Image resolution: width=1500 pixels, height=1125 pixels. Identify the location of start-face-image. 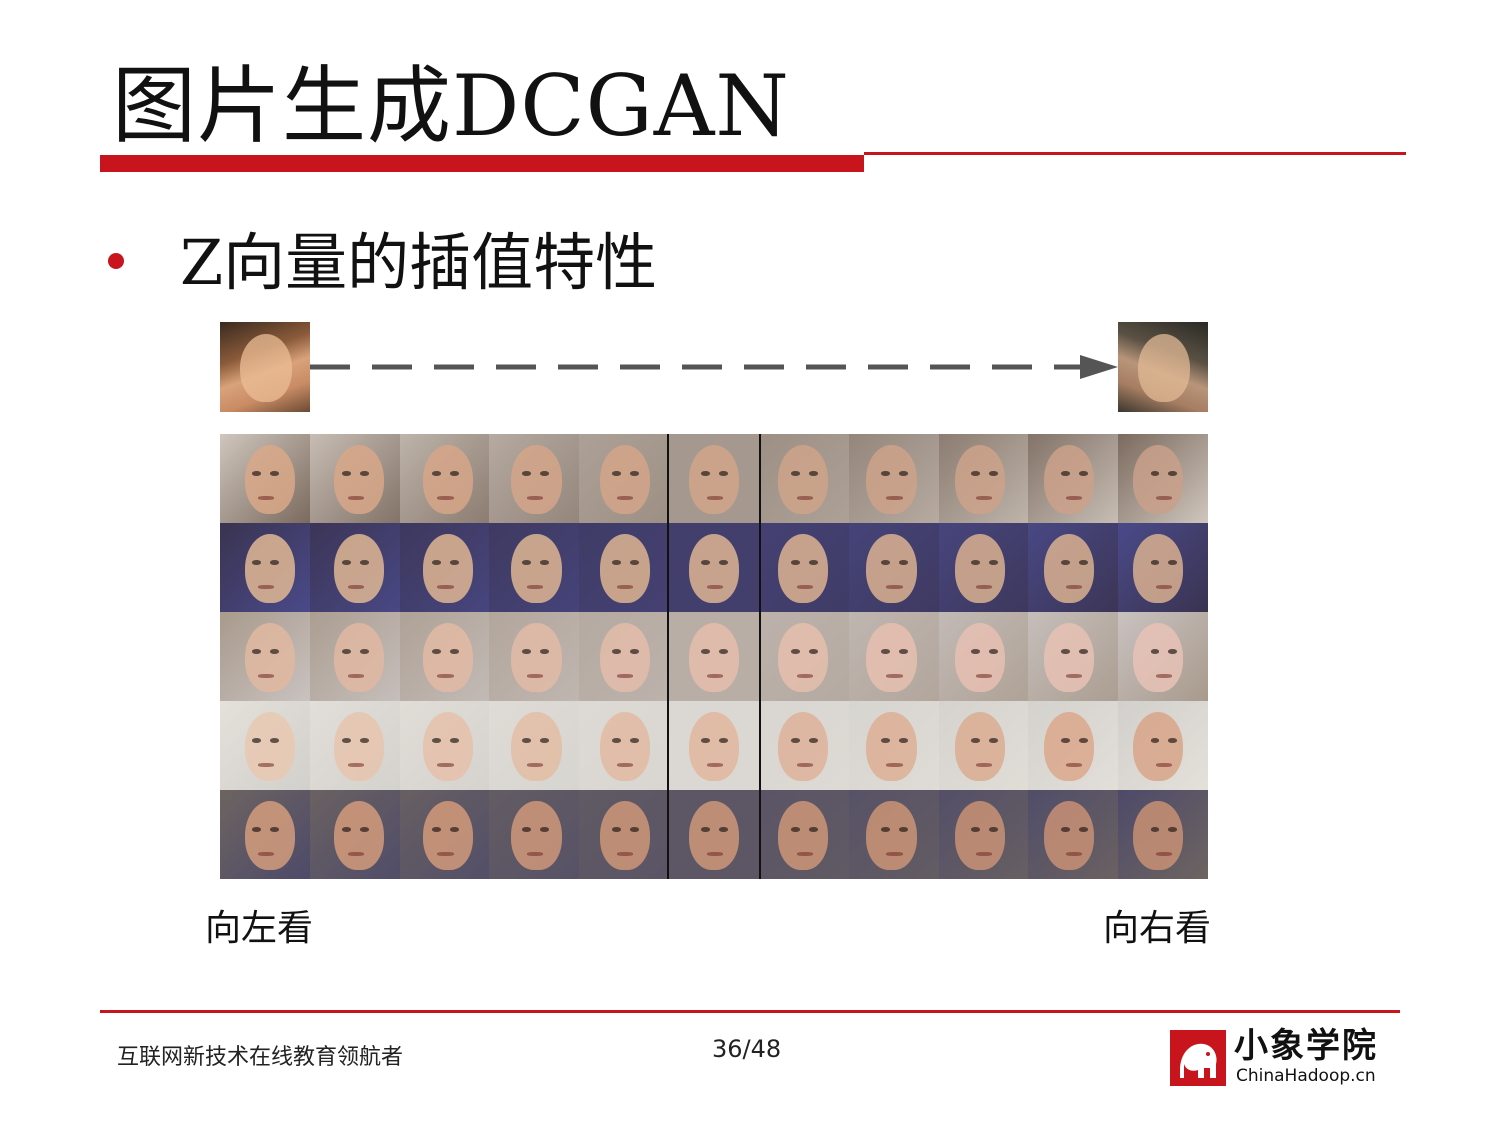
(265, 367).